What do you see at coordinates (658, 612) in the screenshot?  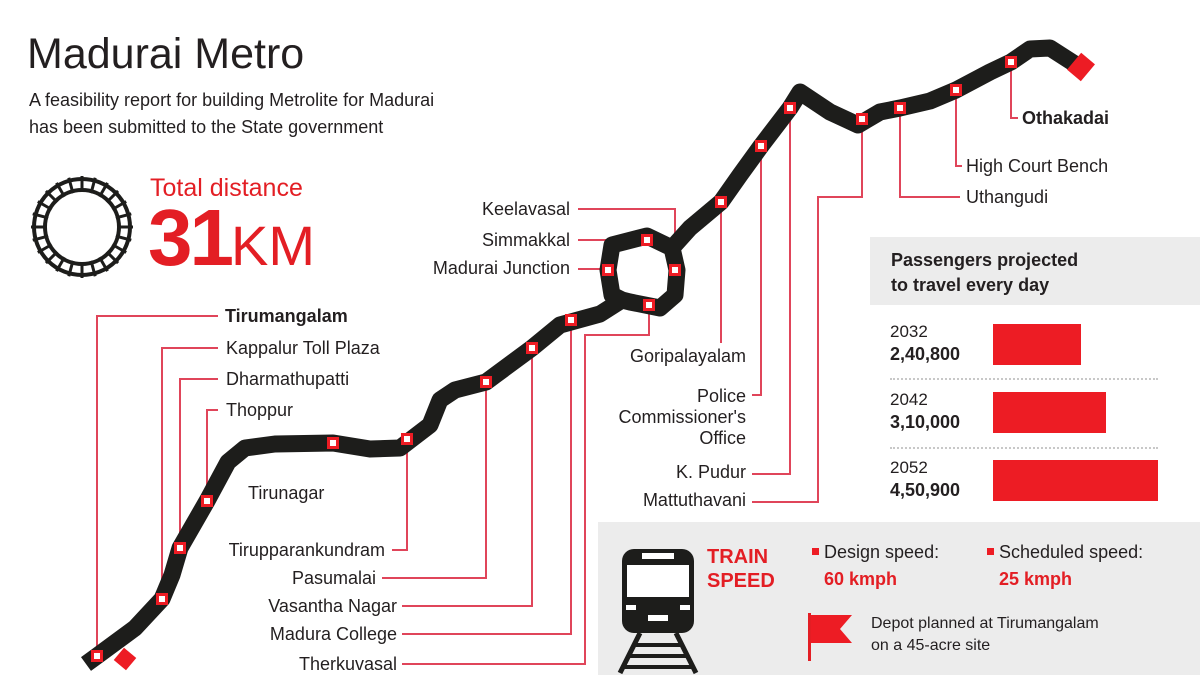 I see `train-icon` at bounding box center [658, 612].